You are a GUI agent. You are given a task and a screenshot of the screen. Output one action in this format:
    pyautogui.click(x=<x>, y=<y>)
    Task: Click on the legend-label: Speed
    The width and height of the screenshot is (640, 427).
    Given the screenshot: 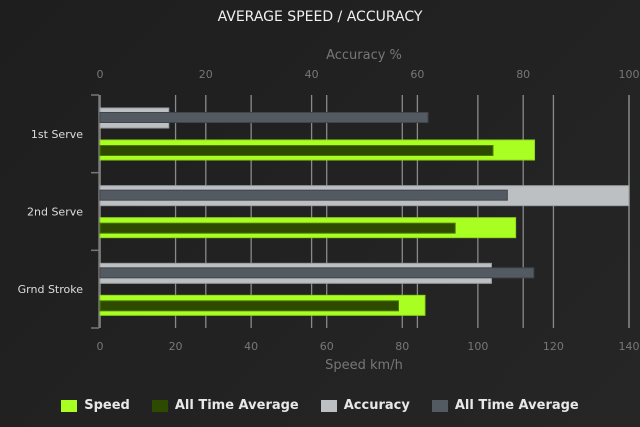 What is the action you would take?
    pyautogui.click(x=107, y=405)
    